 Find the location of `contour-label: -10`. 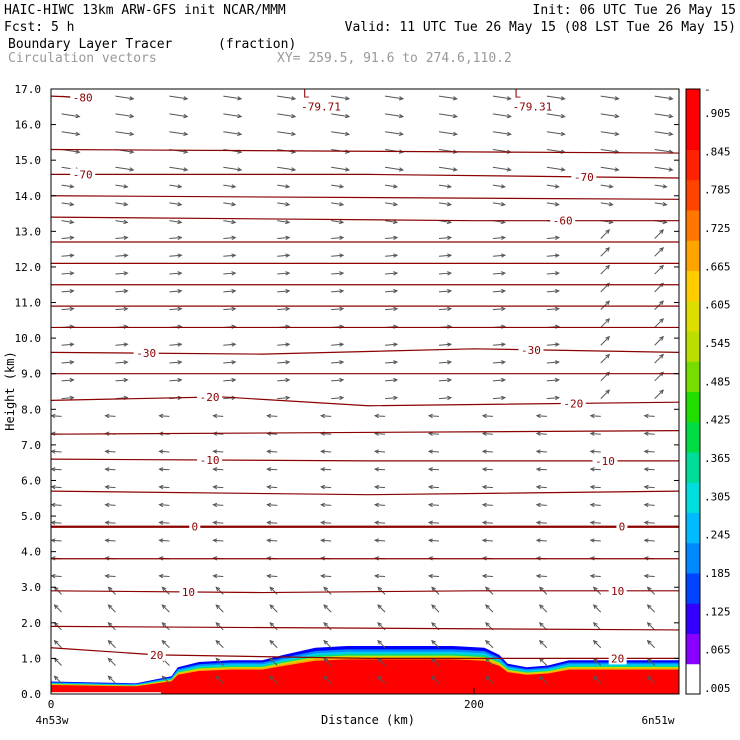

contour-label: -10 is located at coordinates (605, 461).